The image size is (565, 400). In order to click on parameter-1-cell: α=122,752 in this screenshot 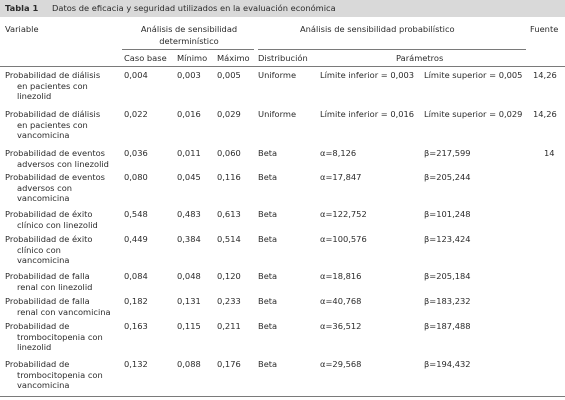, I will do `click(343, 214)`.